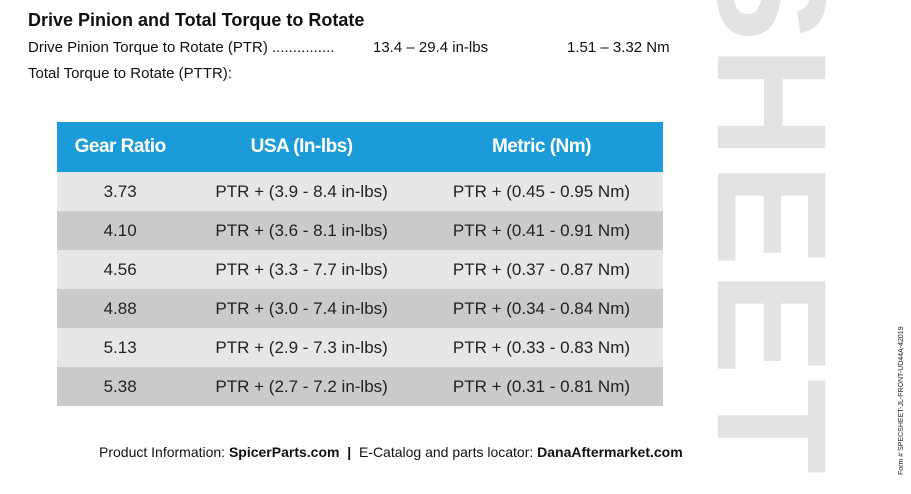 The height and width of the screenshot is (494, 911). I want to click on table-cell: 3.73, so click(120, 191).